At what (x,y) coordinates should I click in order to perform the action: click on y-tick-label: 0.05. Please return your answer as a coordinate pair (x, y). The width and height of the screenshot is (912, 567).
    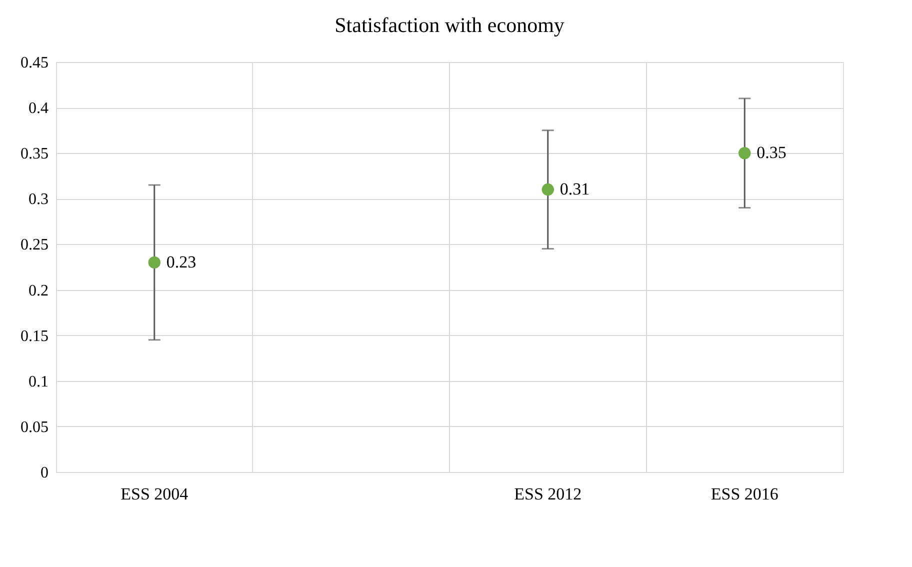
    Looking at the image, I should click on (34, 427).